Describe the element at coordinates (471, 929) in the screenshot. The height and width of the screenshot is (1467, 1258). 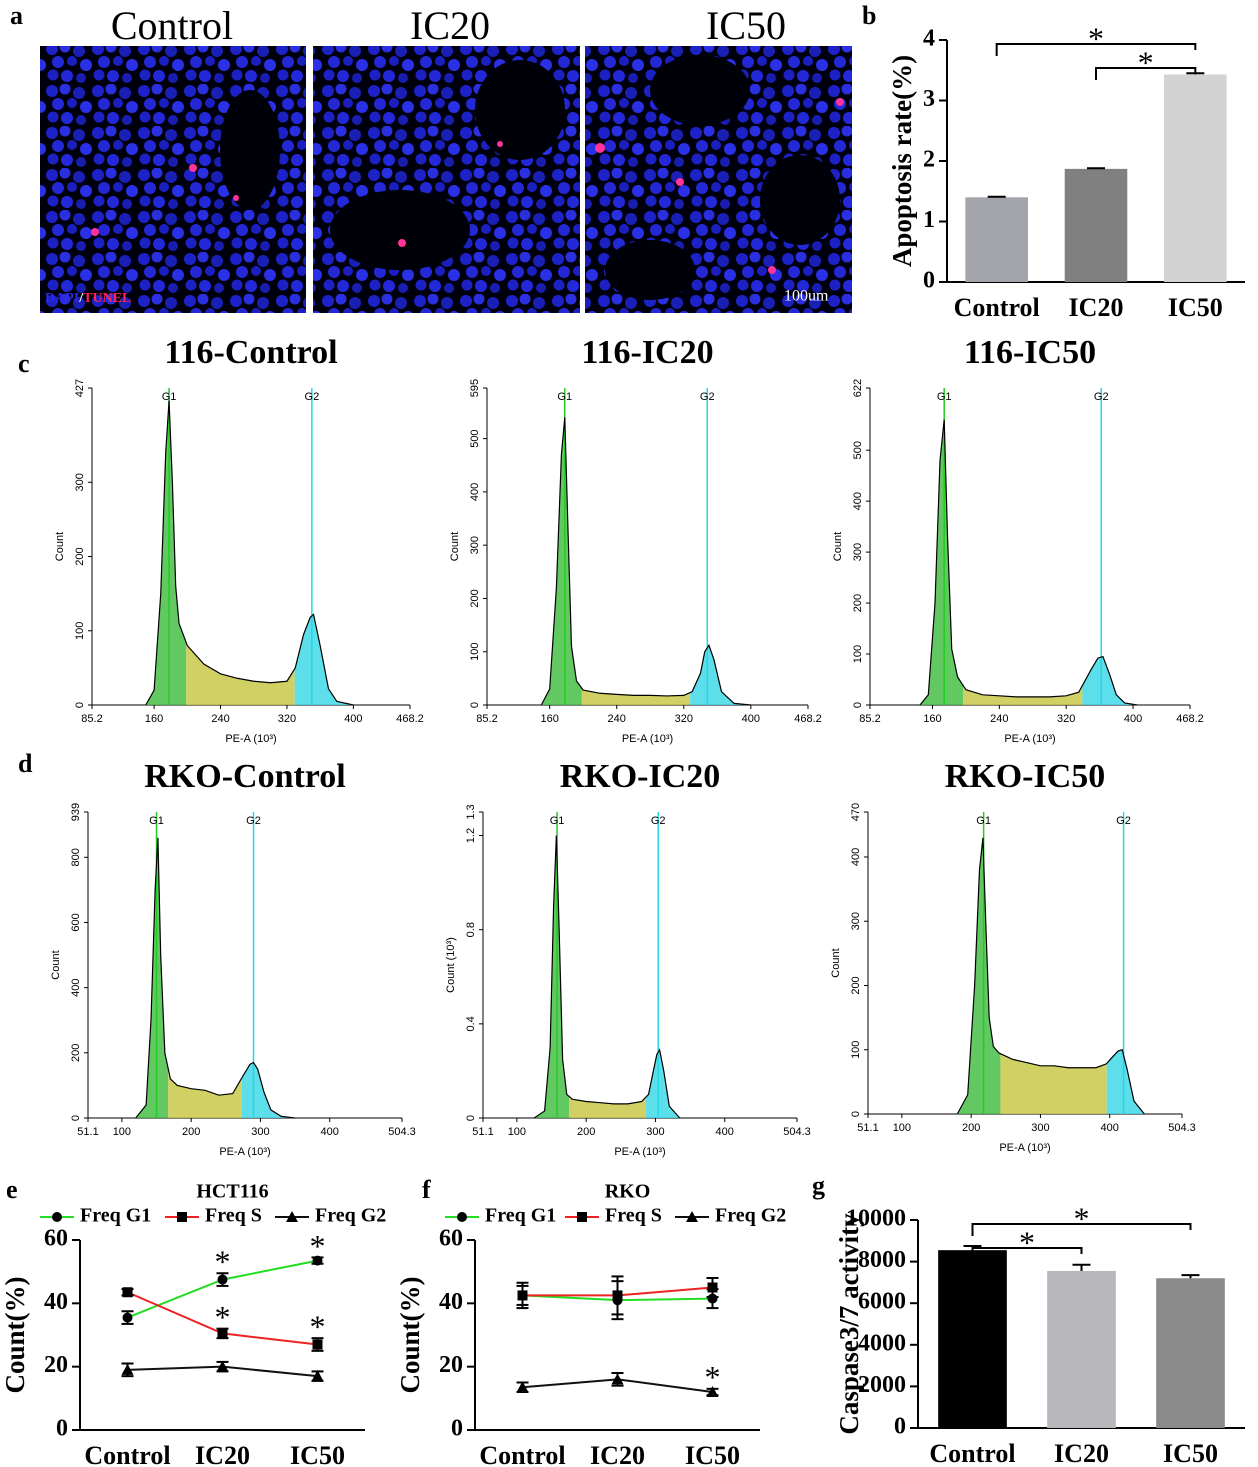
I see `y-tick-label: 0.8` at that location.